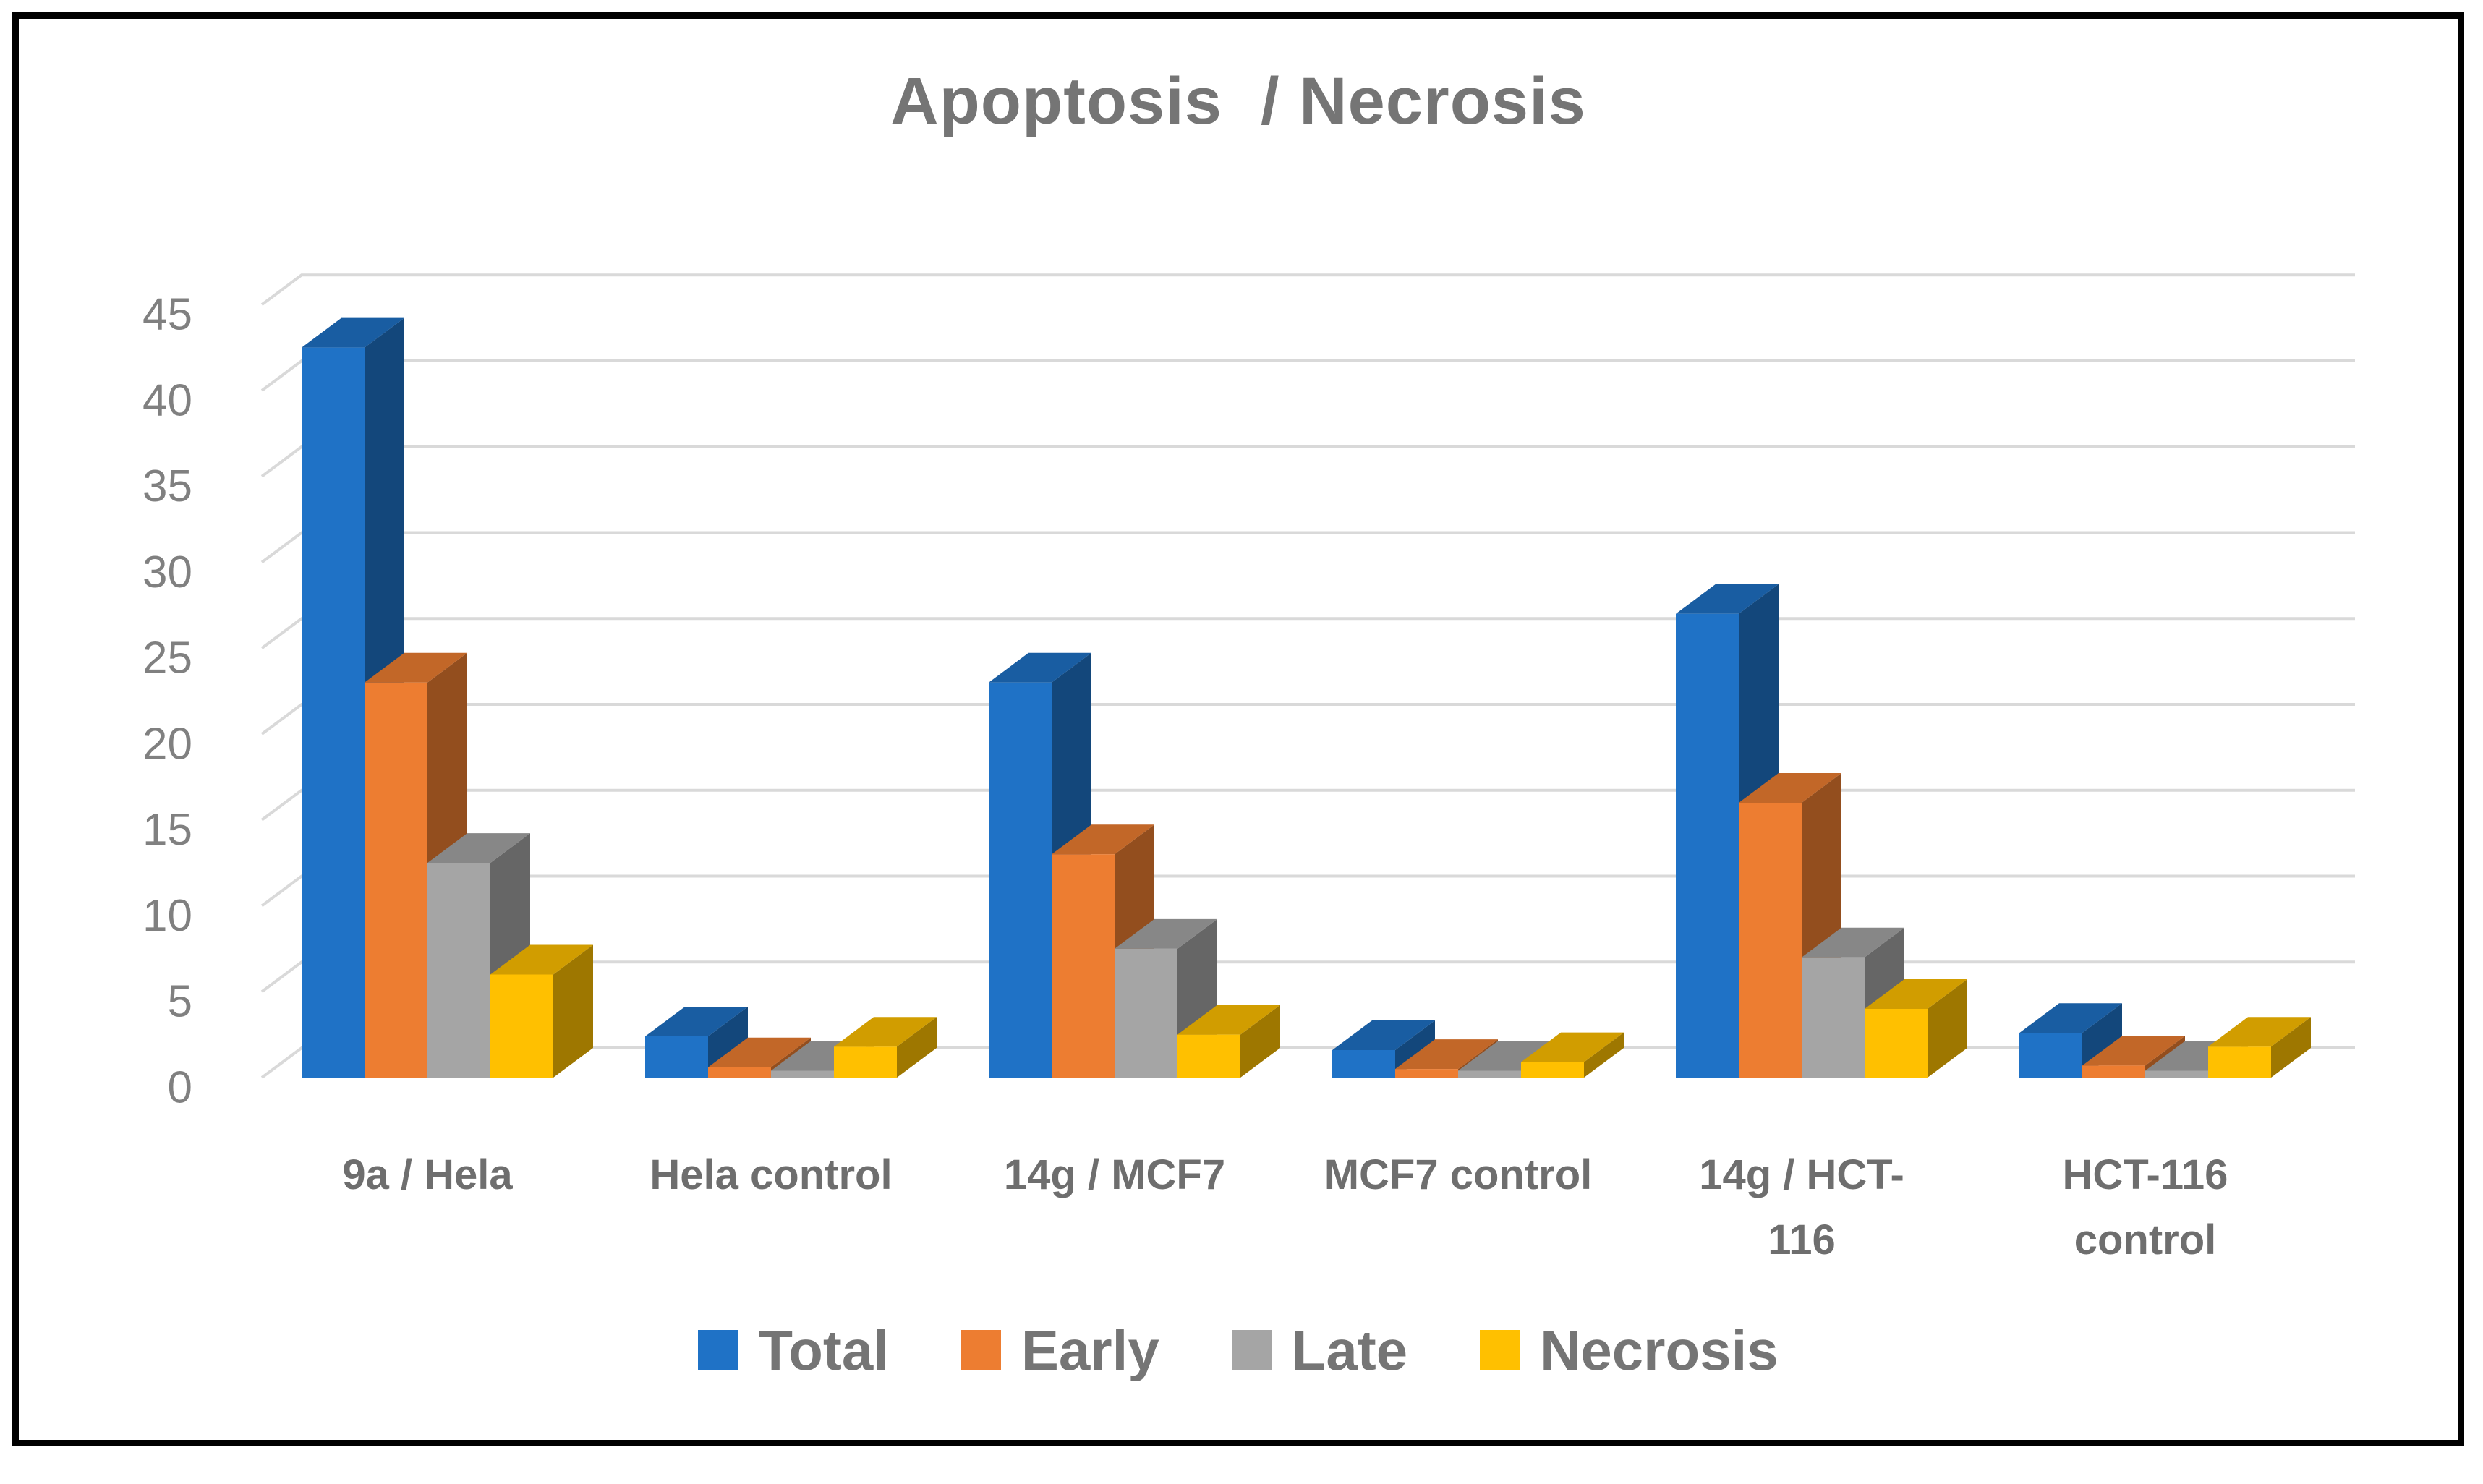 The height and width of the screenshot is (1484, 2483). Describe the element at coordinates (1458, 1174) in the screenshot. I see `category-label-3: MCF7 control` at that location.